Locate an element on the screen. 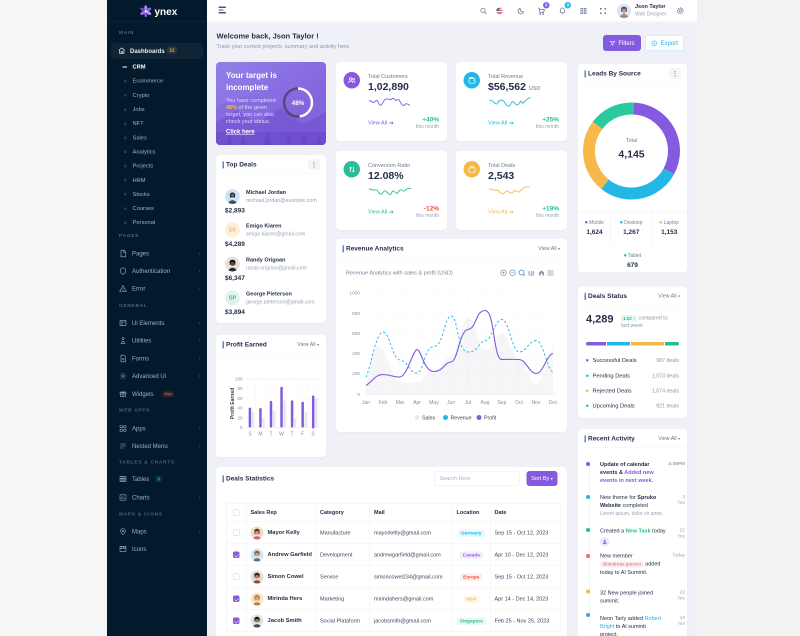  svg-text: Profit Earned is located at coordinates (233, 403).